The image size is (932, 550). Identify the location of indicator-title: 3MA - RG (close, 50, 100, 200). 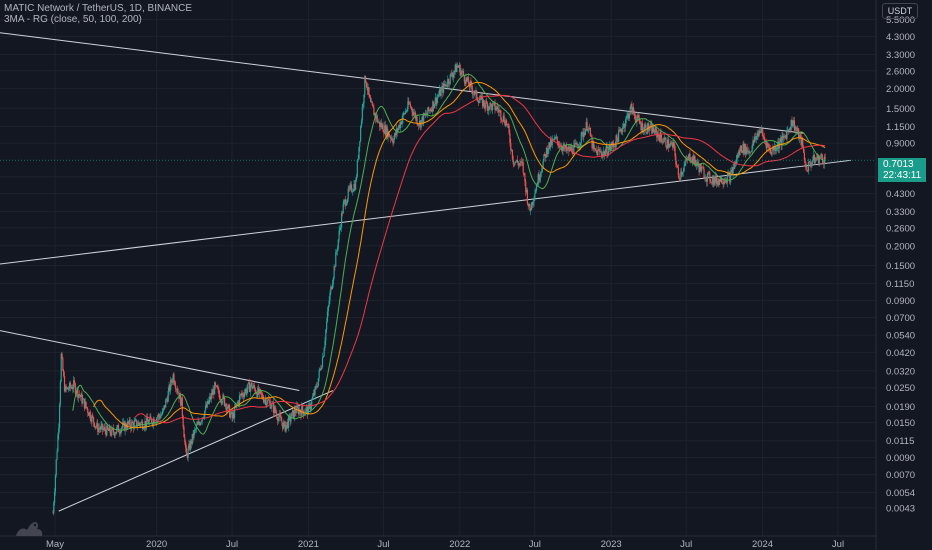
(73, 19).